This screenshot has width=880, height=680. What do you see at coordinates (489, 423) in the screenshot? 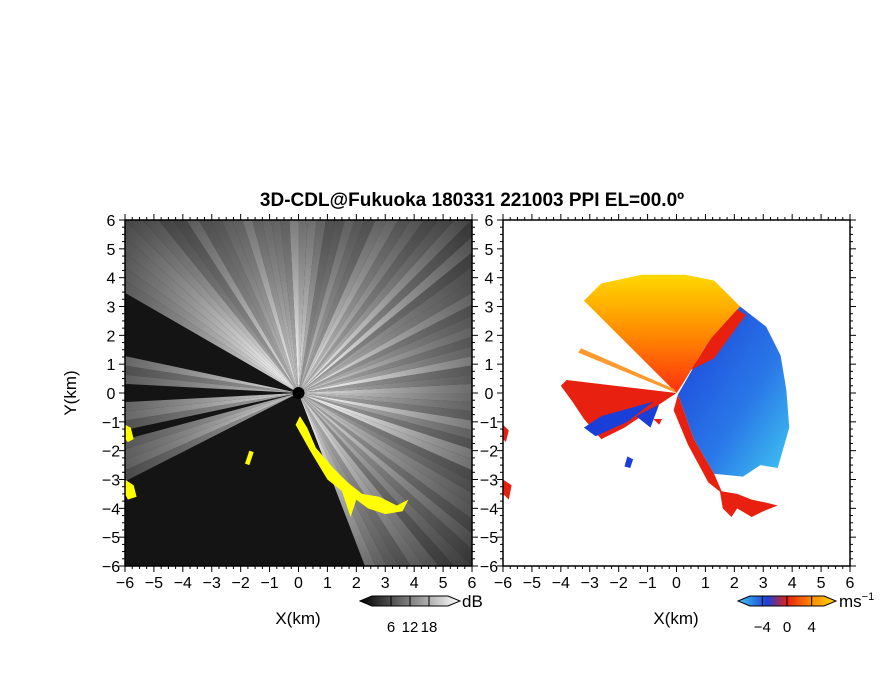
I see `velocity-ytick-label: −1` at bounding box center [489, 423].